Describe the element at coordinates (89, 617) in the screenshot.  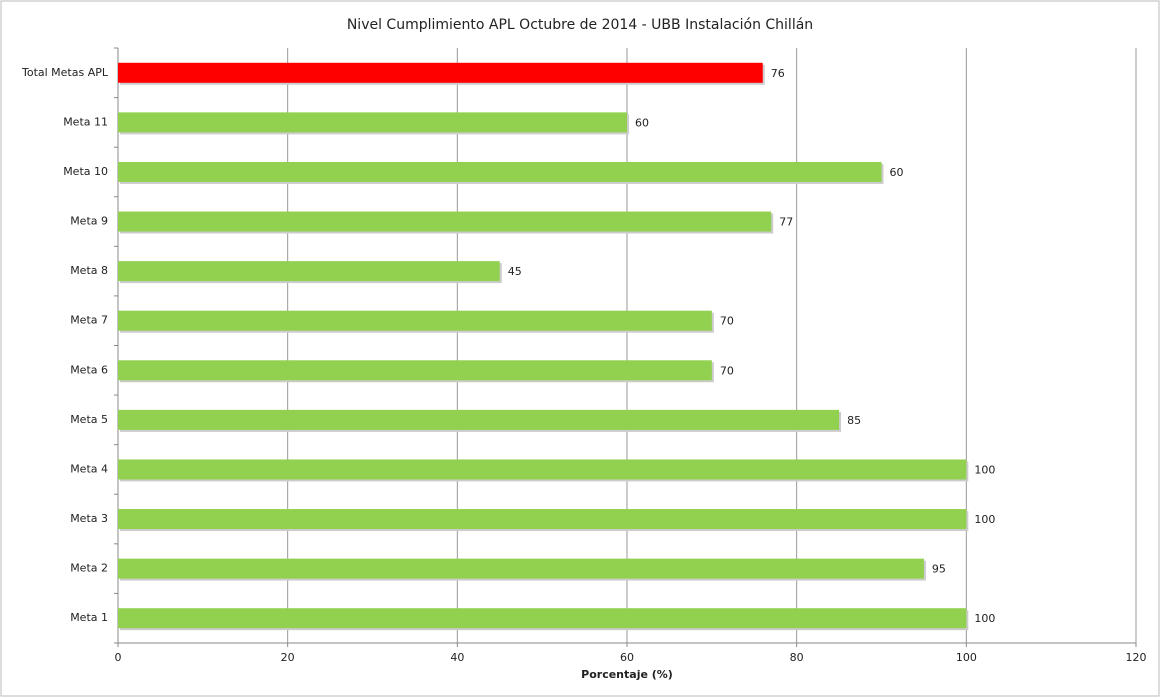
I see `y-tick-label: Meta 1` at that location.